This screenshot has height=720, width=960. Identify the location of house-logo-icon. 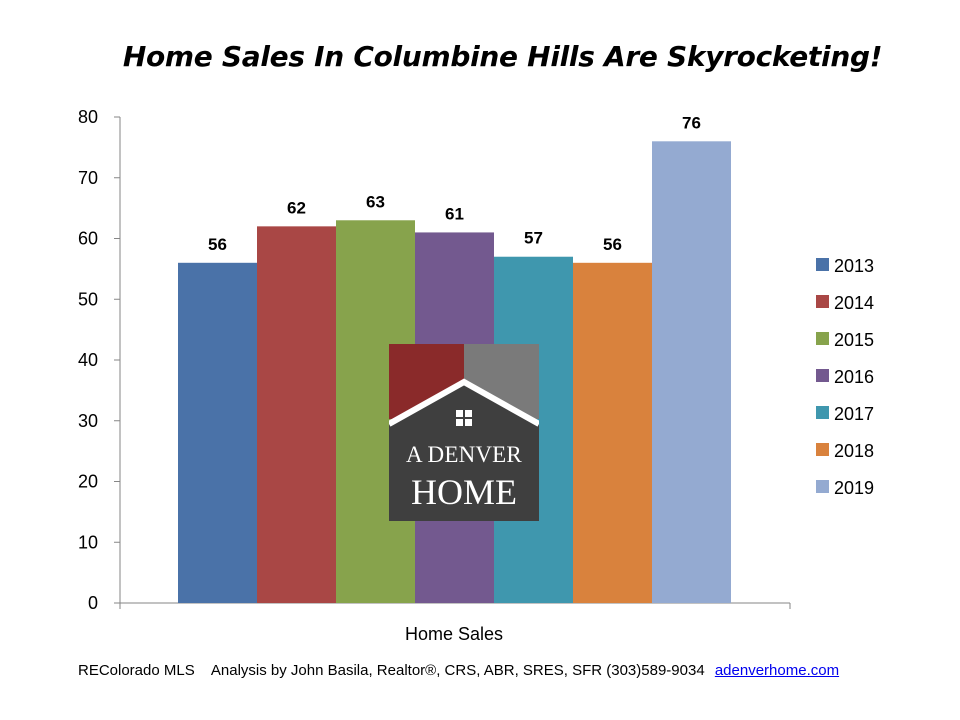
(464, 432).